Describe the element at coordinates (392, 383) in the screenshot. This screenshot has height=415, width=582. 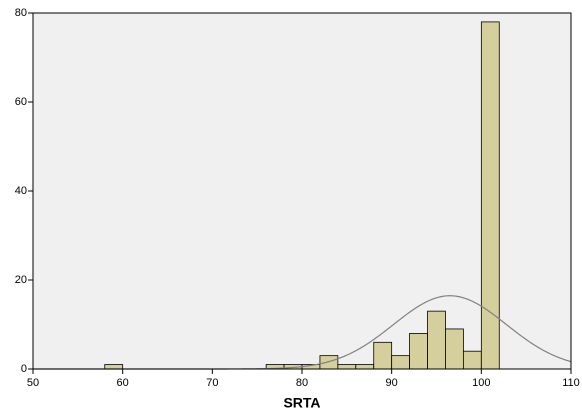
I see `x-tick-label: 90` at that location.